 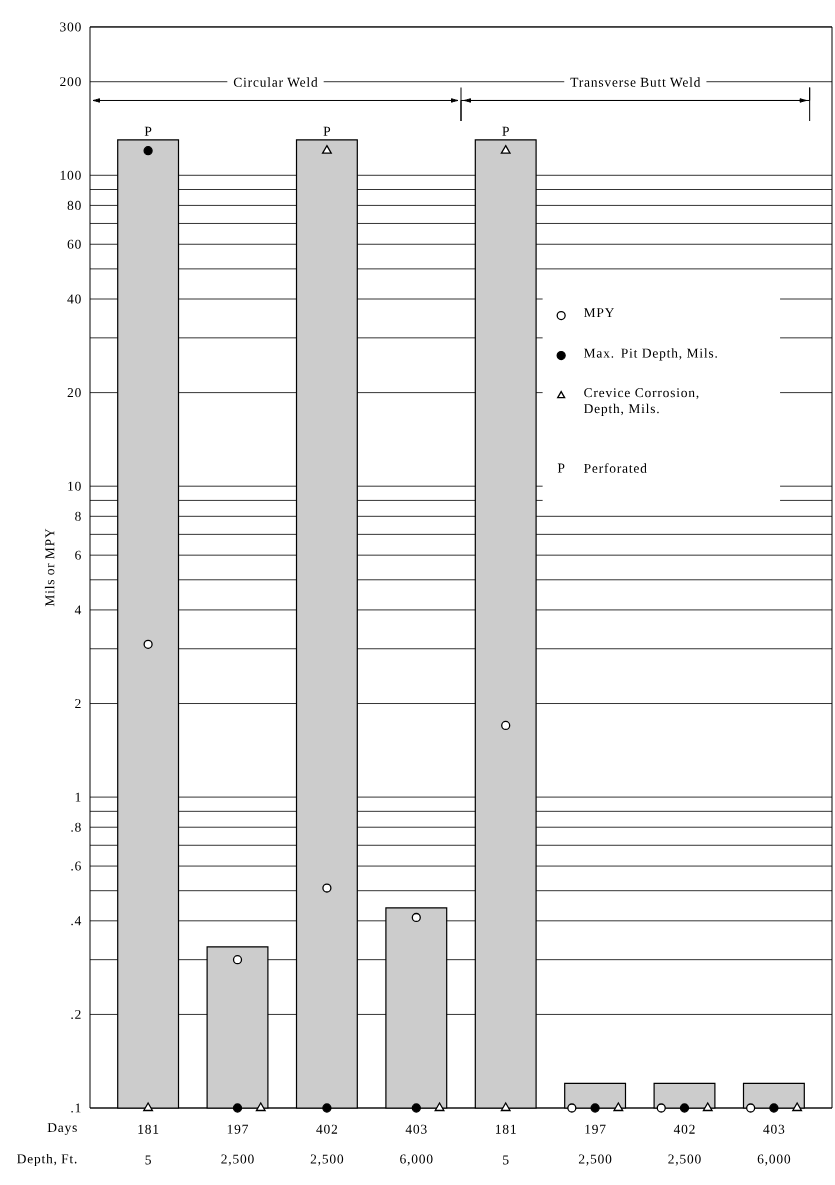 What do you see at coordinates (78, 703) in the screenshot?
I see `y-tick-label: 2` at bounding box center [78, 703].